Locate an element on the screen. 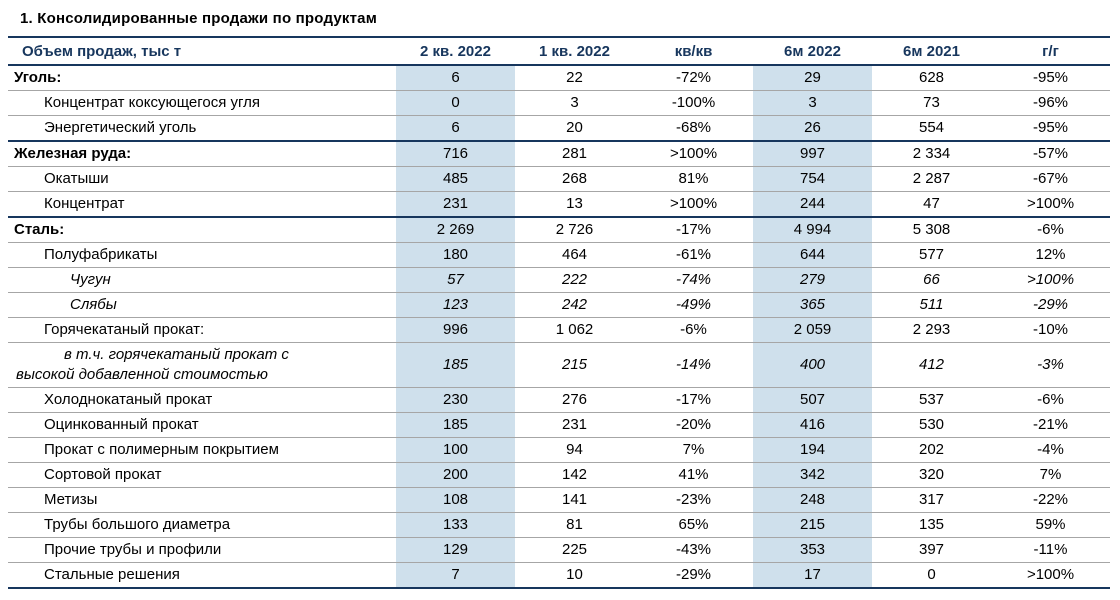 The width and height of the screenshot is (1120, 600). value-cell: 2 334 is located at coordinates (931, 153).